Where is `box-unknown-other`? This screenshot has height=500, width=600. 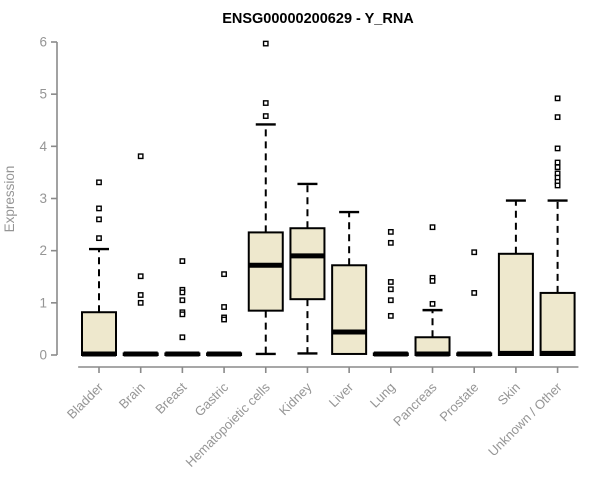 box-unknown-other is located at coordinates (557, 323).